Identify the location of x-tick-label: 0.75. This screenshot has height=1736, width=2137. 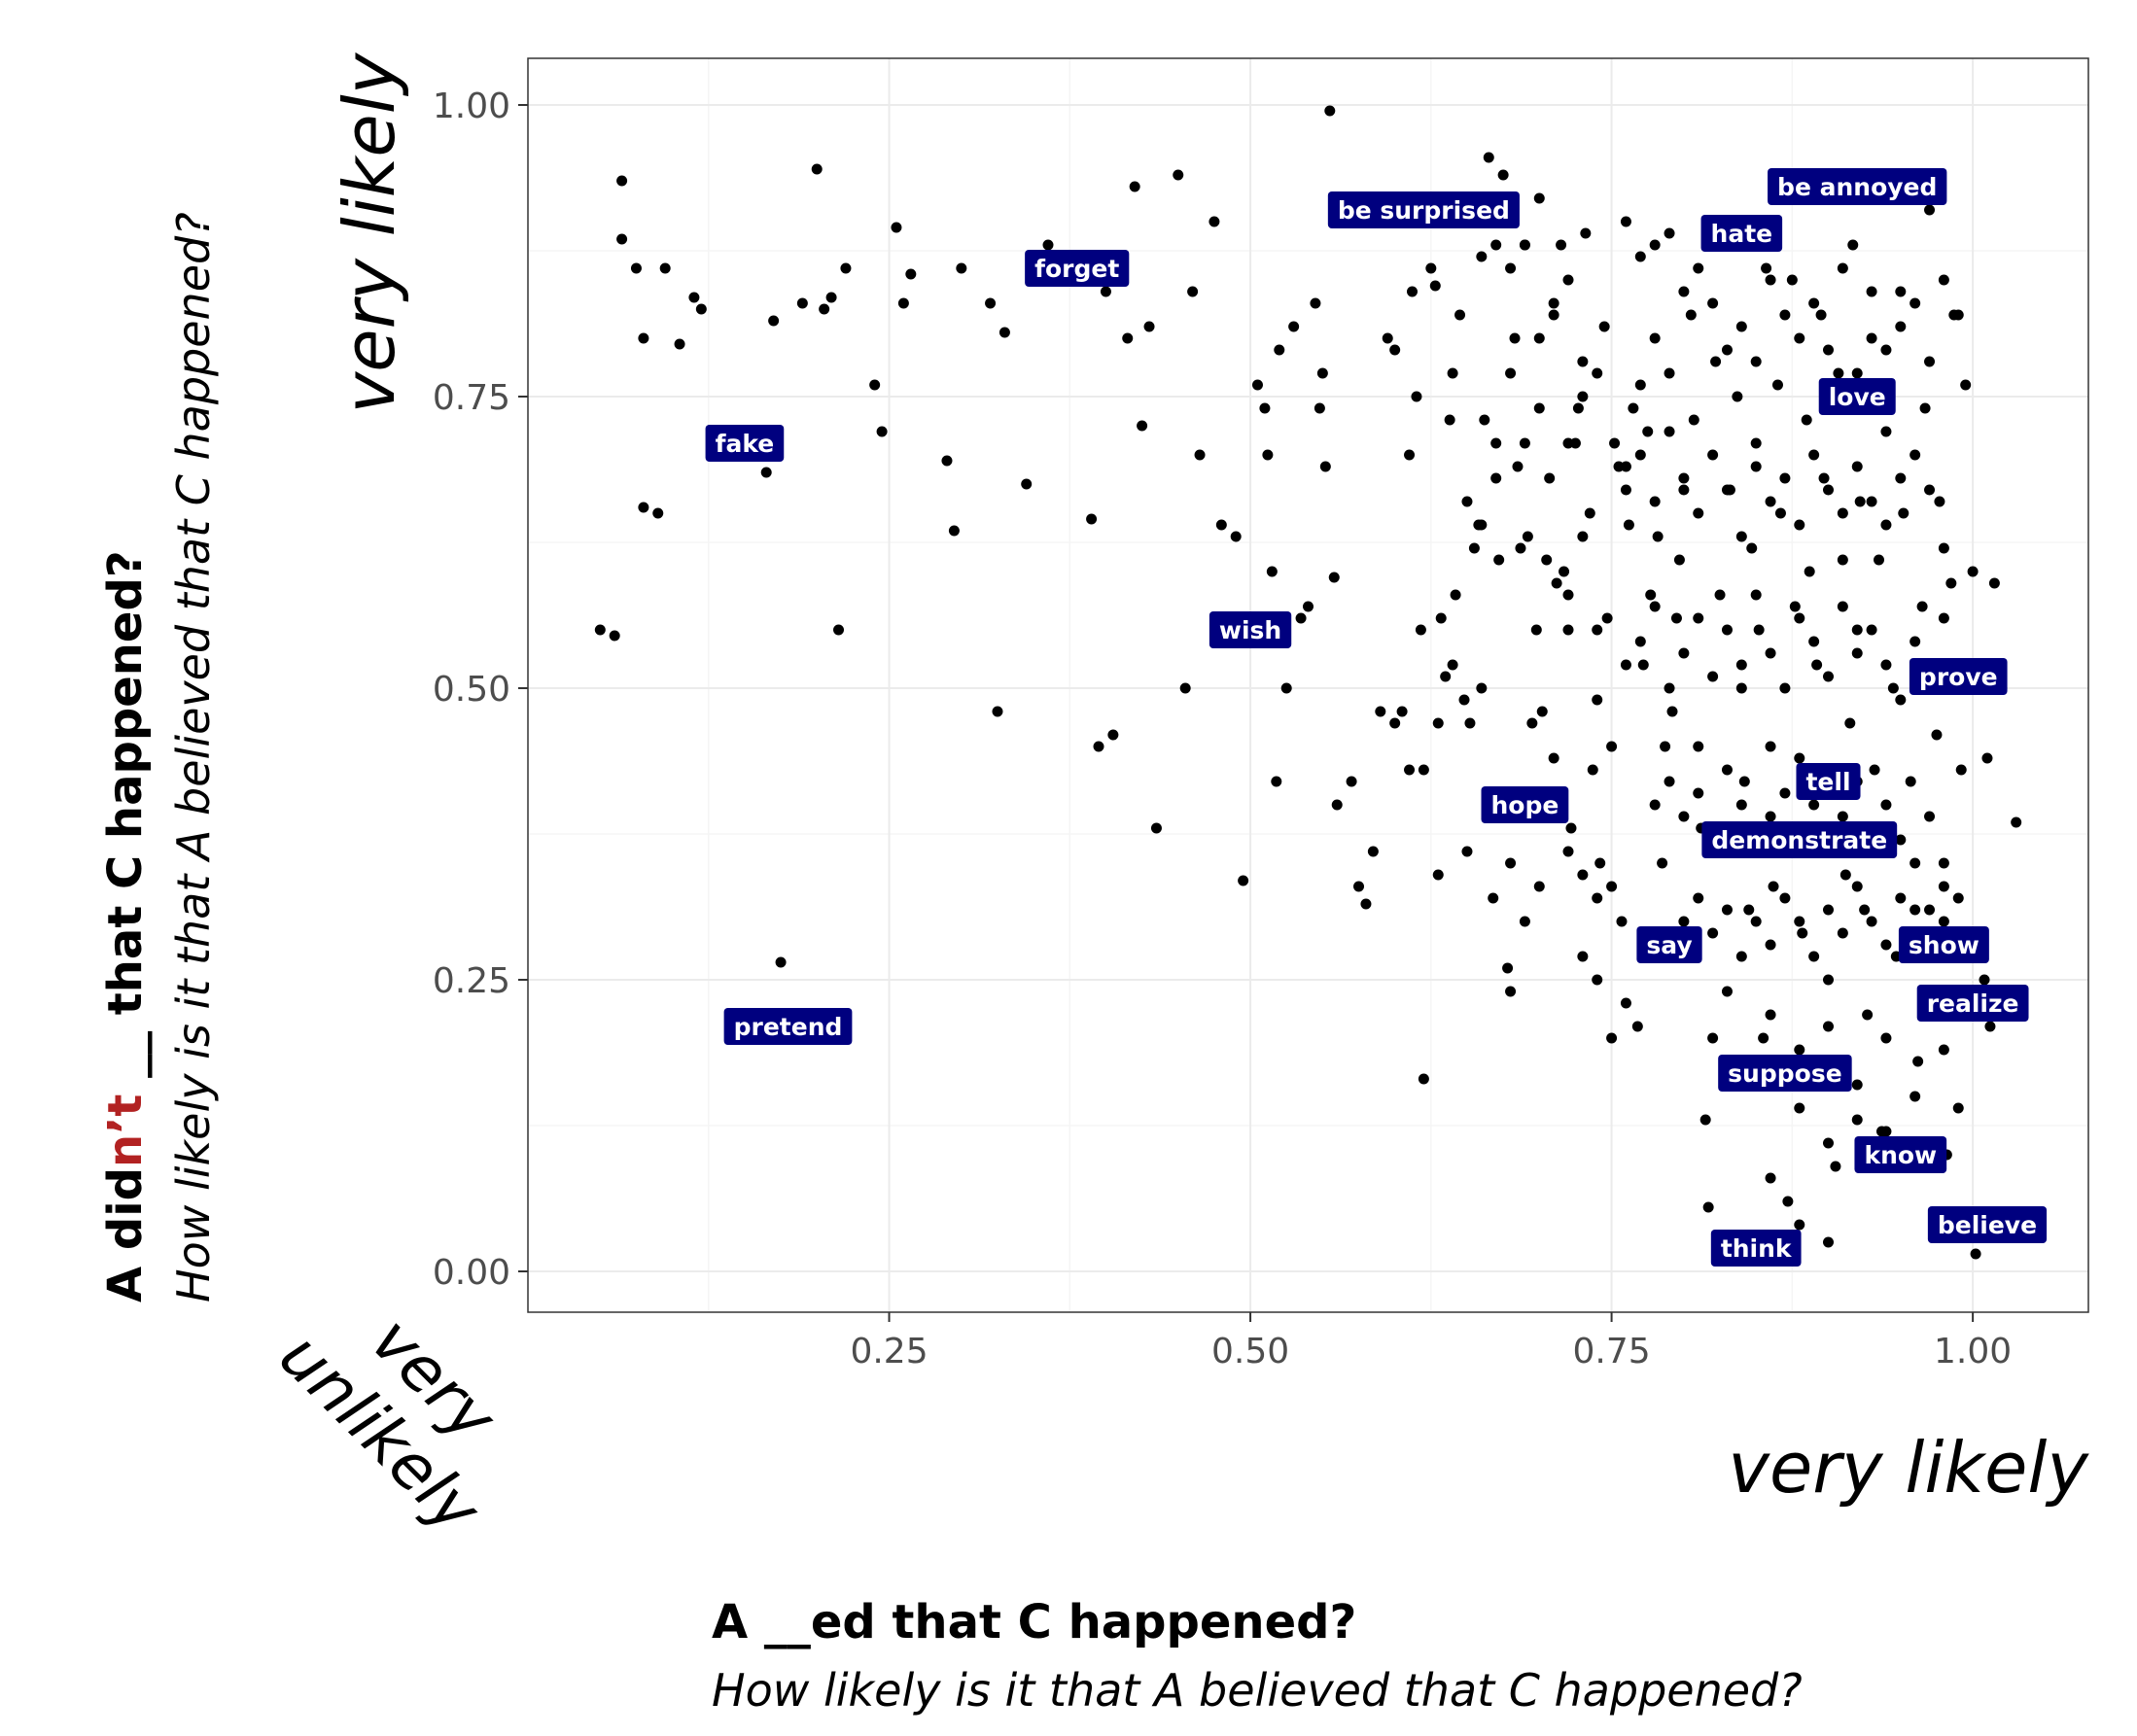
(1612, 1351).